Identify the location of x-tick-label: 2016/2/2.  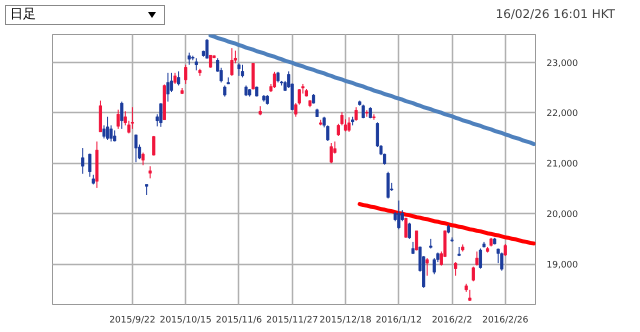
(452, 321).